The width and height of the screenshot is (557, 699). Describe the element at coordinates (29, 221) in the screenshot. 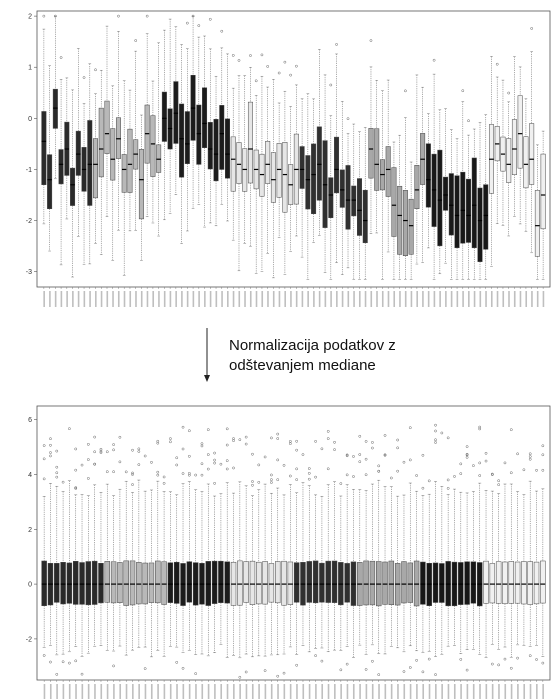

I see `y-tick-label: -2` at that location.